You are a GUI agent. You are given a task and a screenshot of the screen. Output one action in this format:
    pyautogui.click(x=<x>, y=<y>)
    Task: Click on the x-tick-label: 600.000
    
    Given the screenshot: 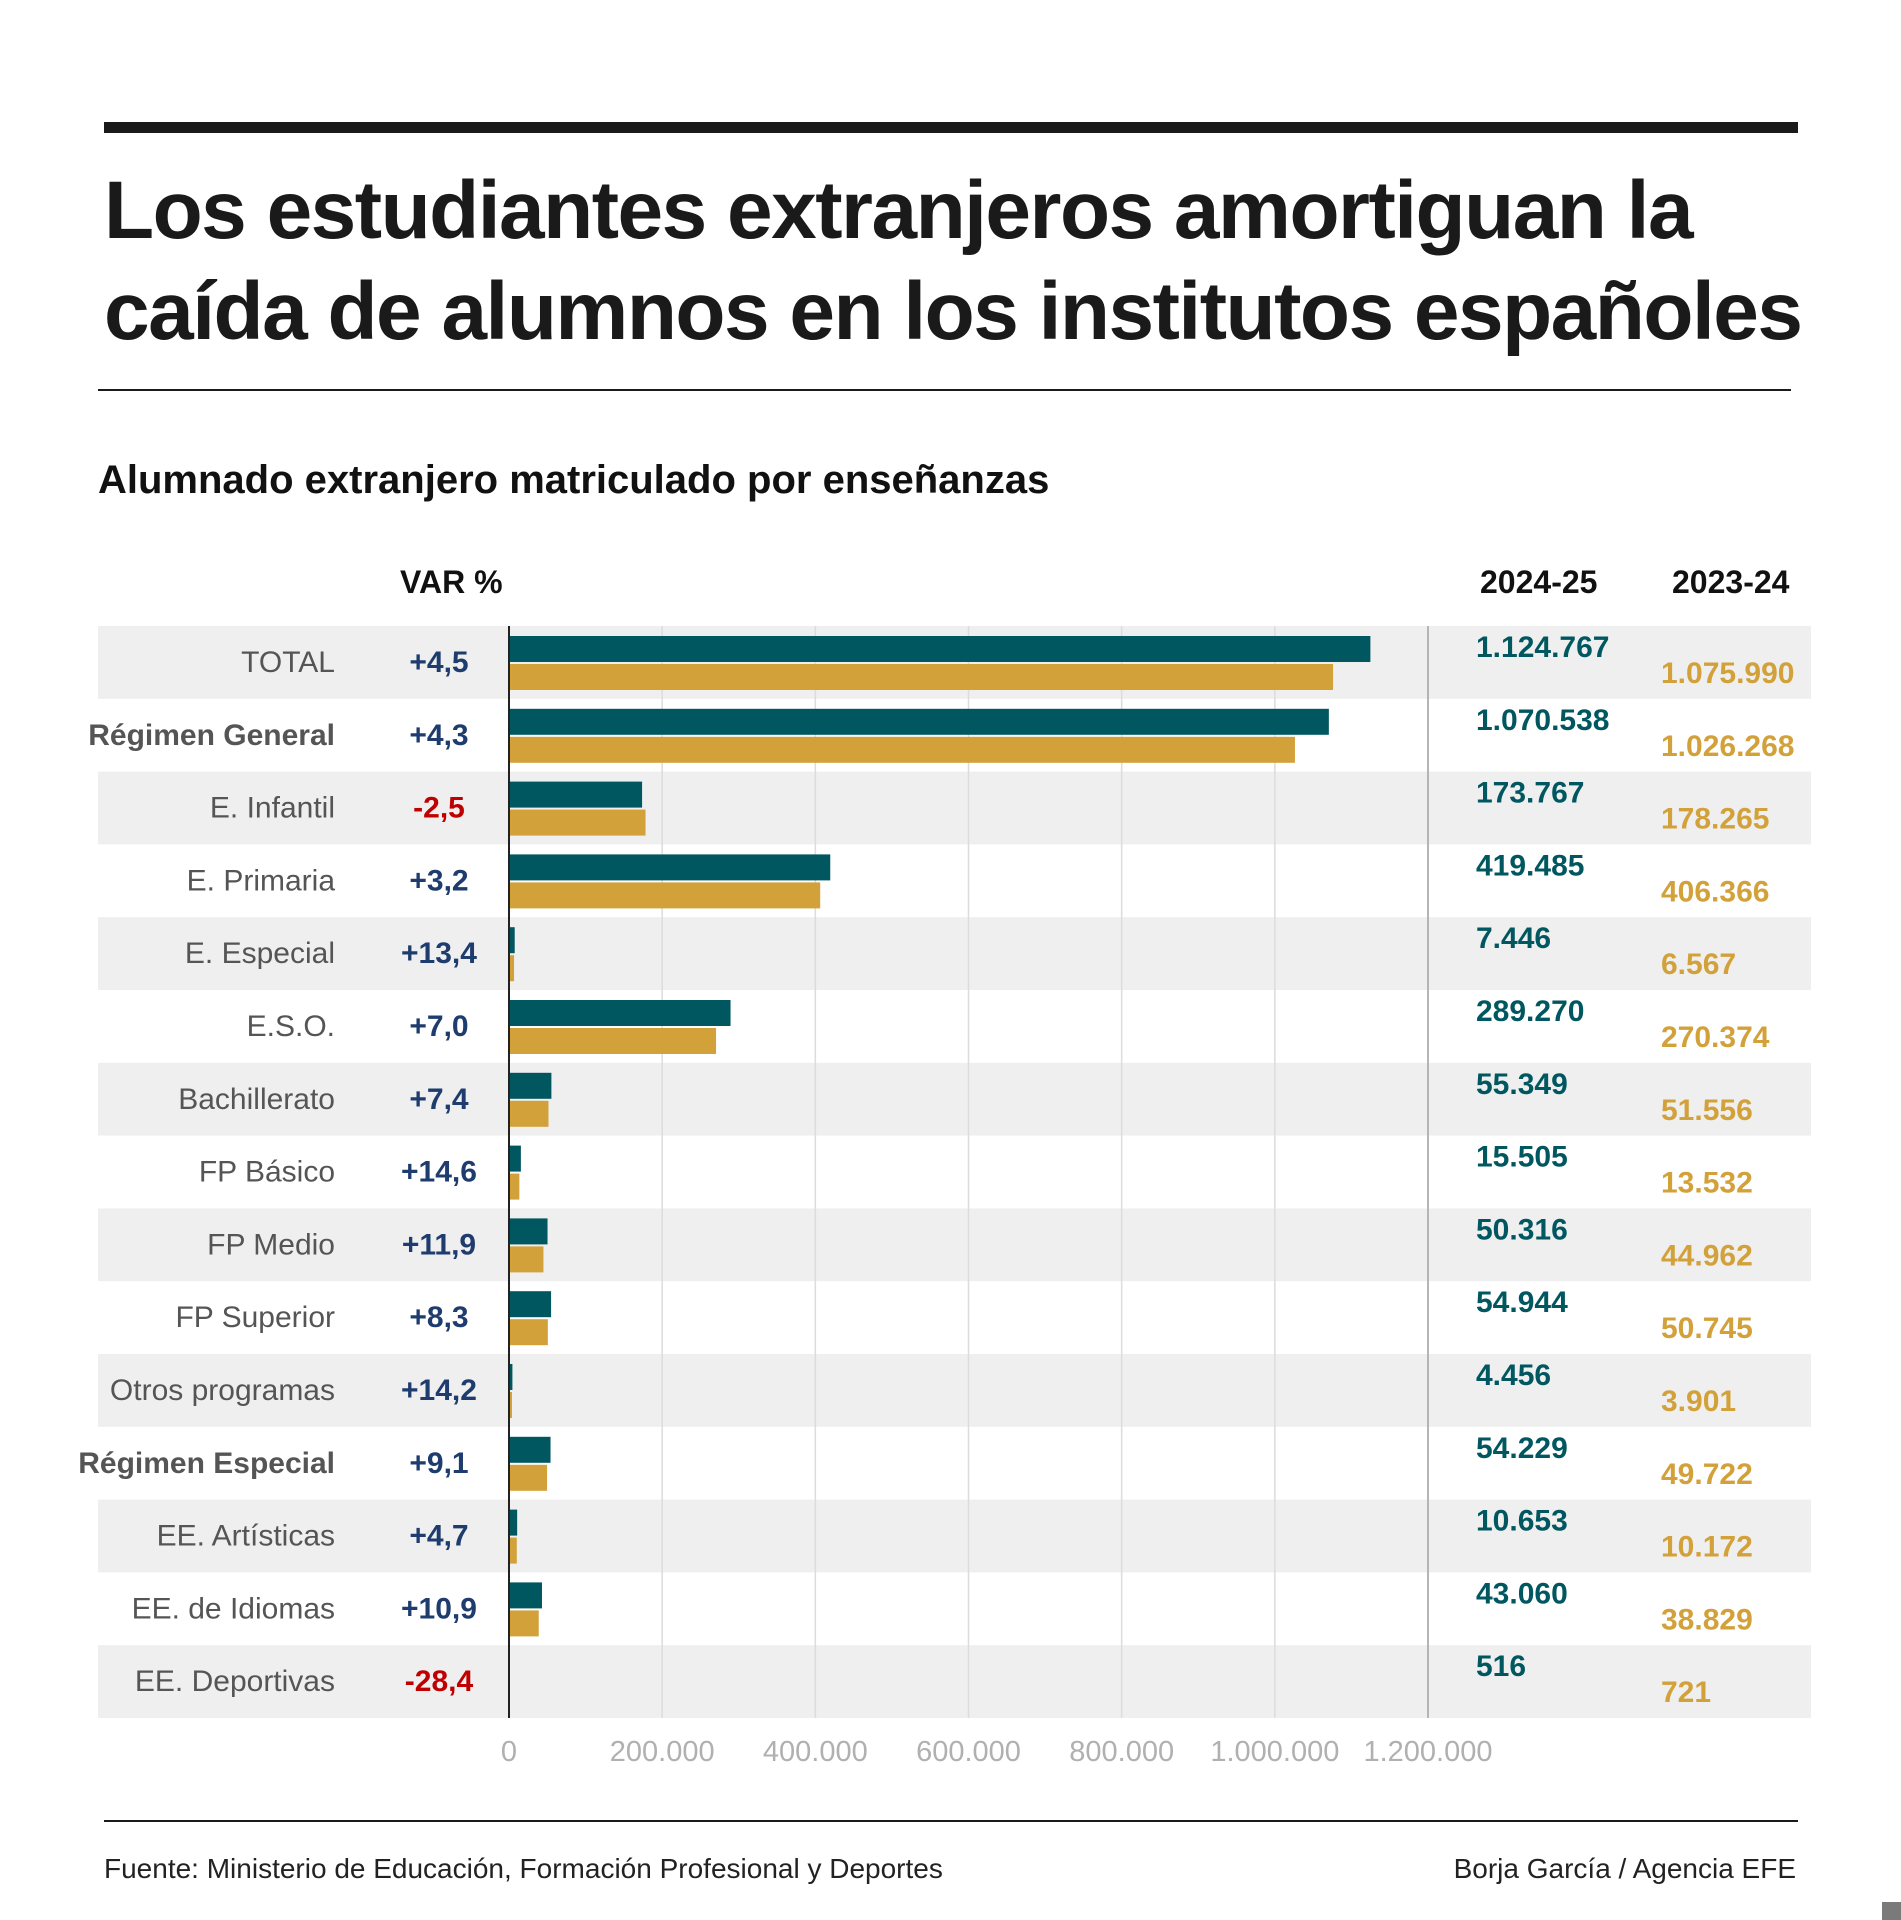 What is the action you would take?
    pyautogui.click(x=968, y=1752)
    